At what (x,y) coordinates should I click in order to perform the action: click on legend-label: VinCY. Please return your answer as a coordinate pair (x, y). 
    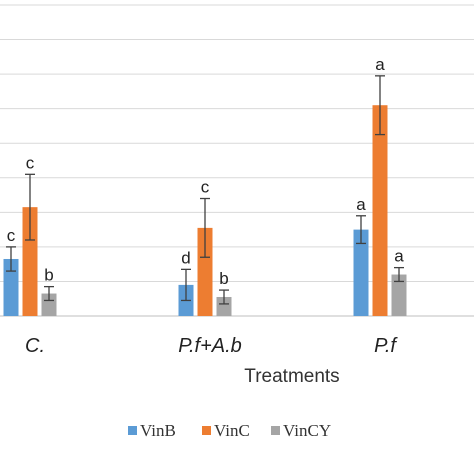
    Looking at the image, I should click on (307, 430).